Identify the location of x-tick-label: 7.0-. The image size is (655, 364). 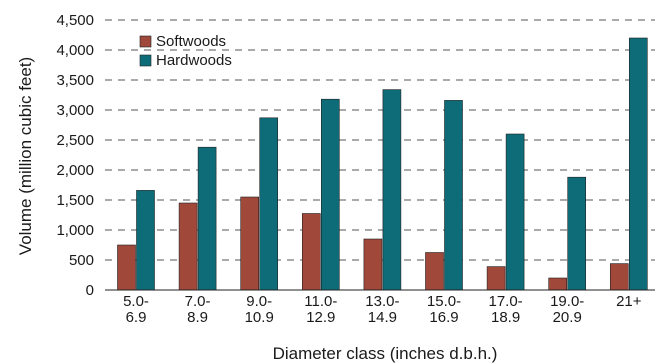
(198, 301).